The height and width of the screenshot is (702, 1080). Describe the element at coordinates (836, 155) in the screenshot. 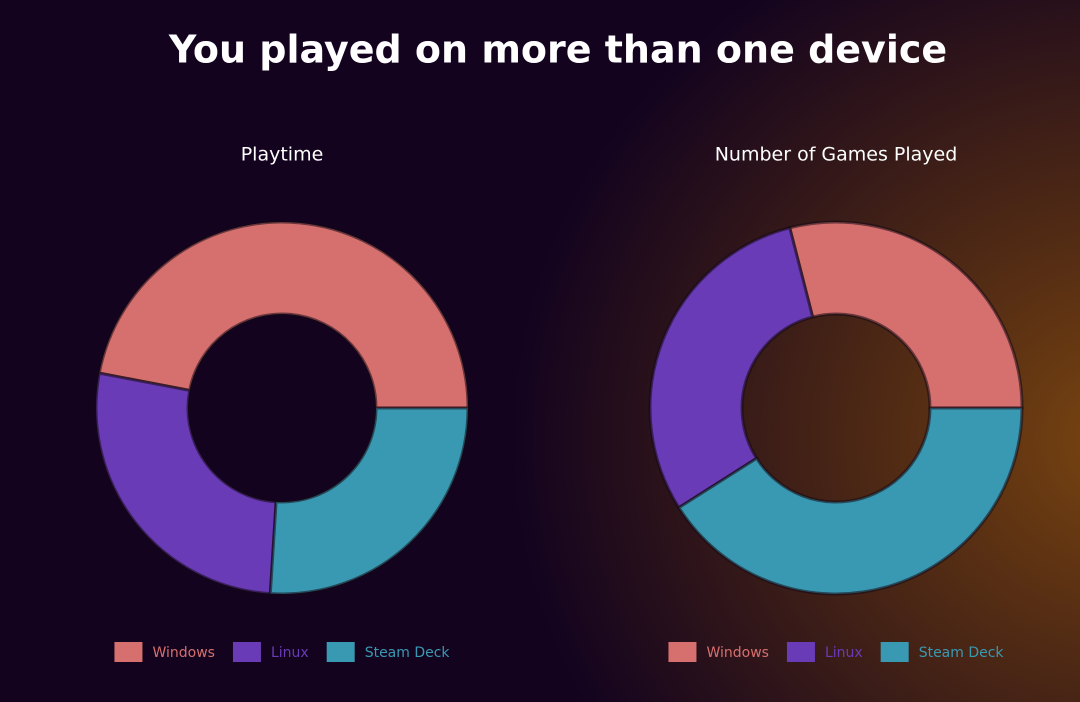

I see `chart-title: Number of Games Played` at that location.